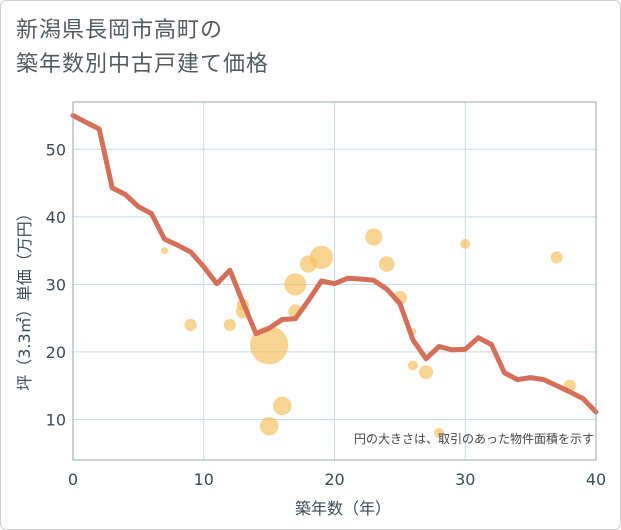 Image resolution: width=621 pixels, height=530 pixels. I want to click on y-axis-label: 坪（3.3㎡）単価（万円）, so click(24, 297).